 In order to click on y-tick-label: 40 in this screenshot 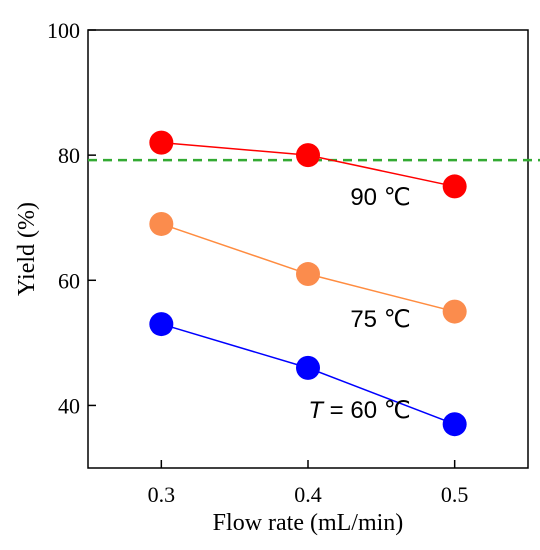, I will do `click(69, 405)`.